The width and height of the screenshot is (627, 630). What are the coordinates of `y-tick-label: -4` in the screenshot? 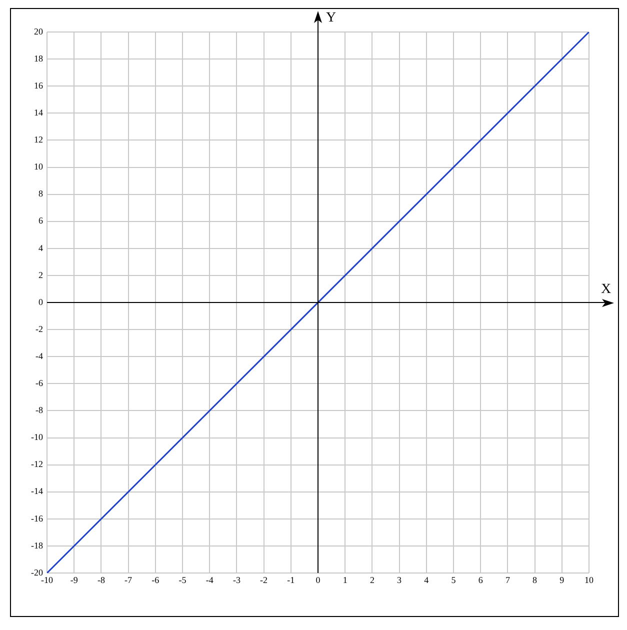 It's located at (40, 355).